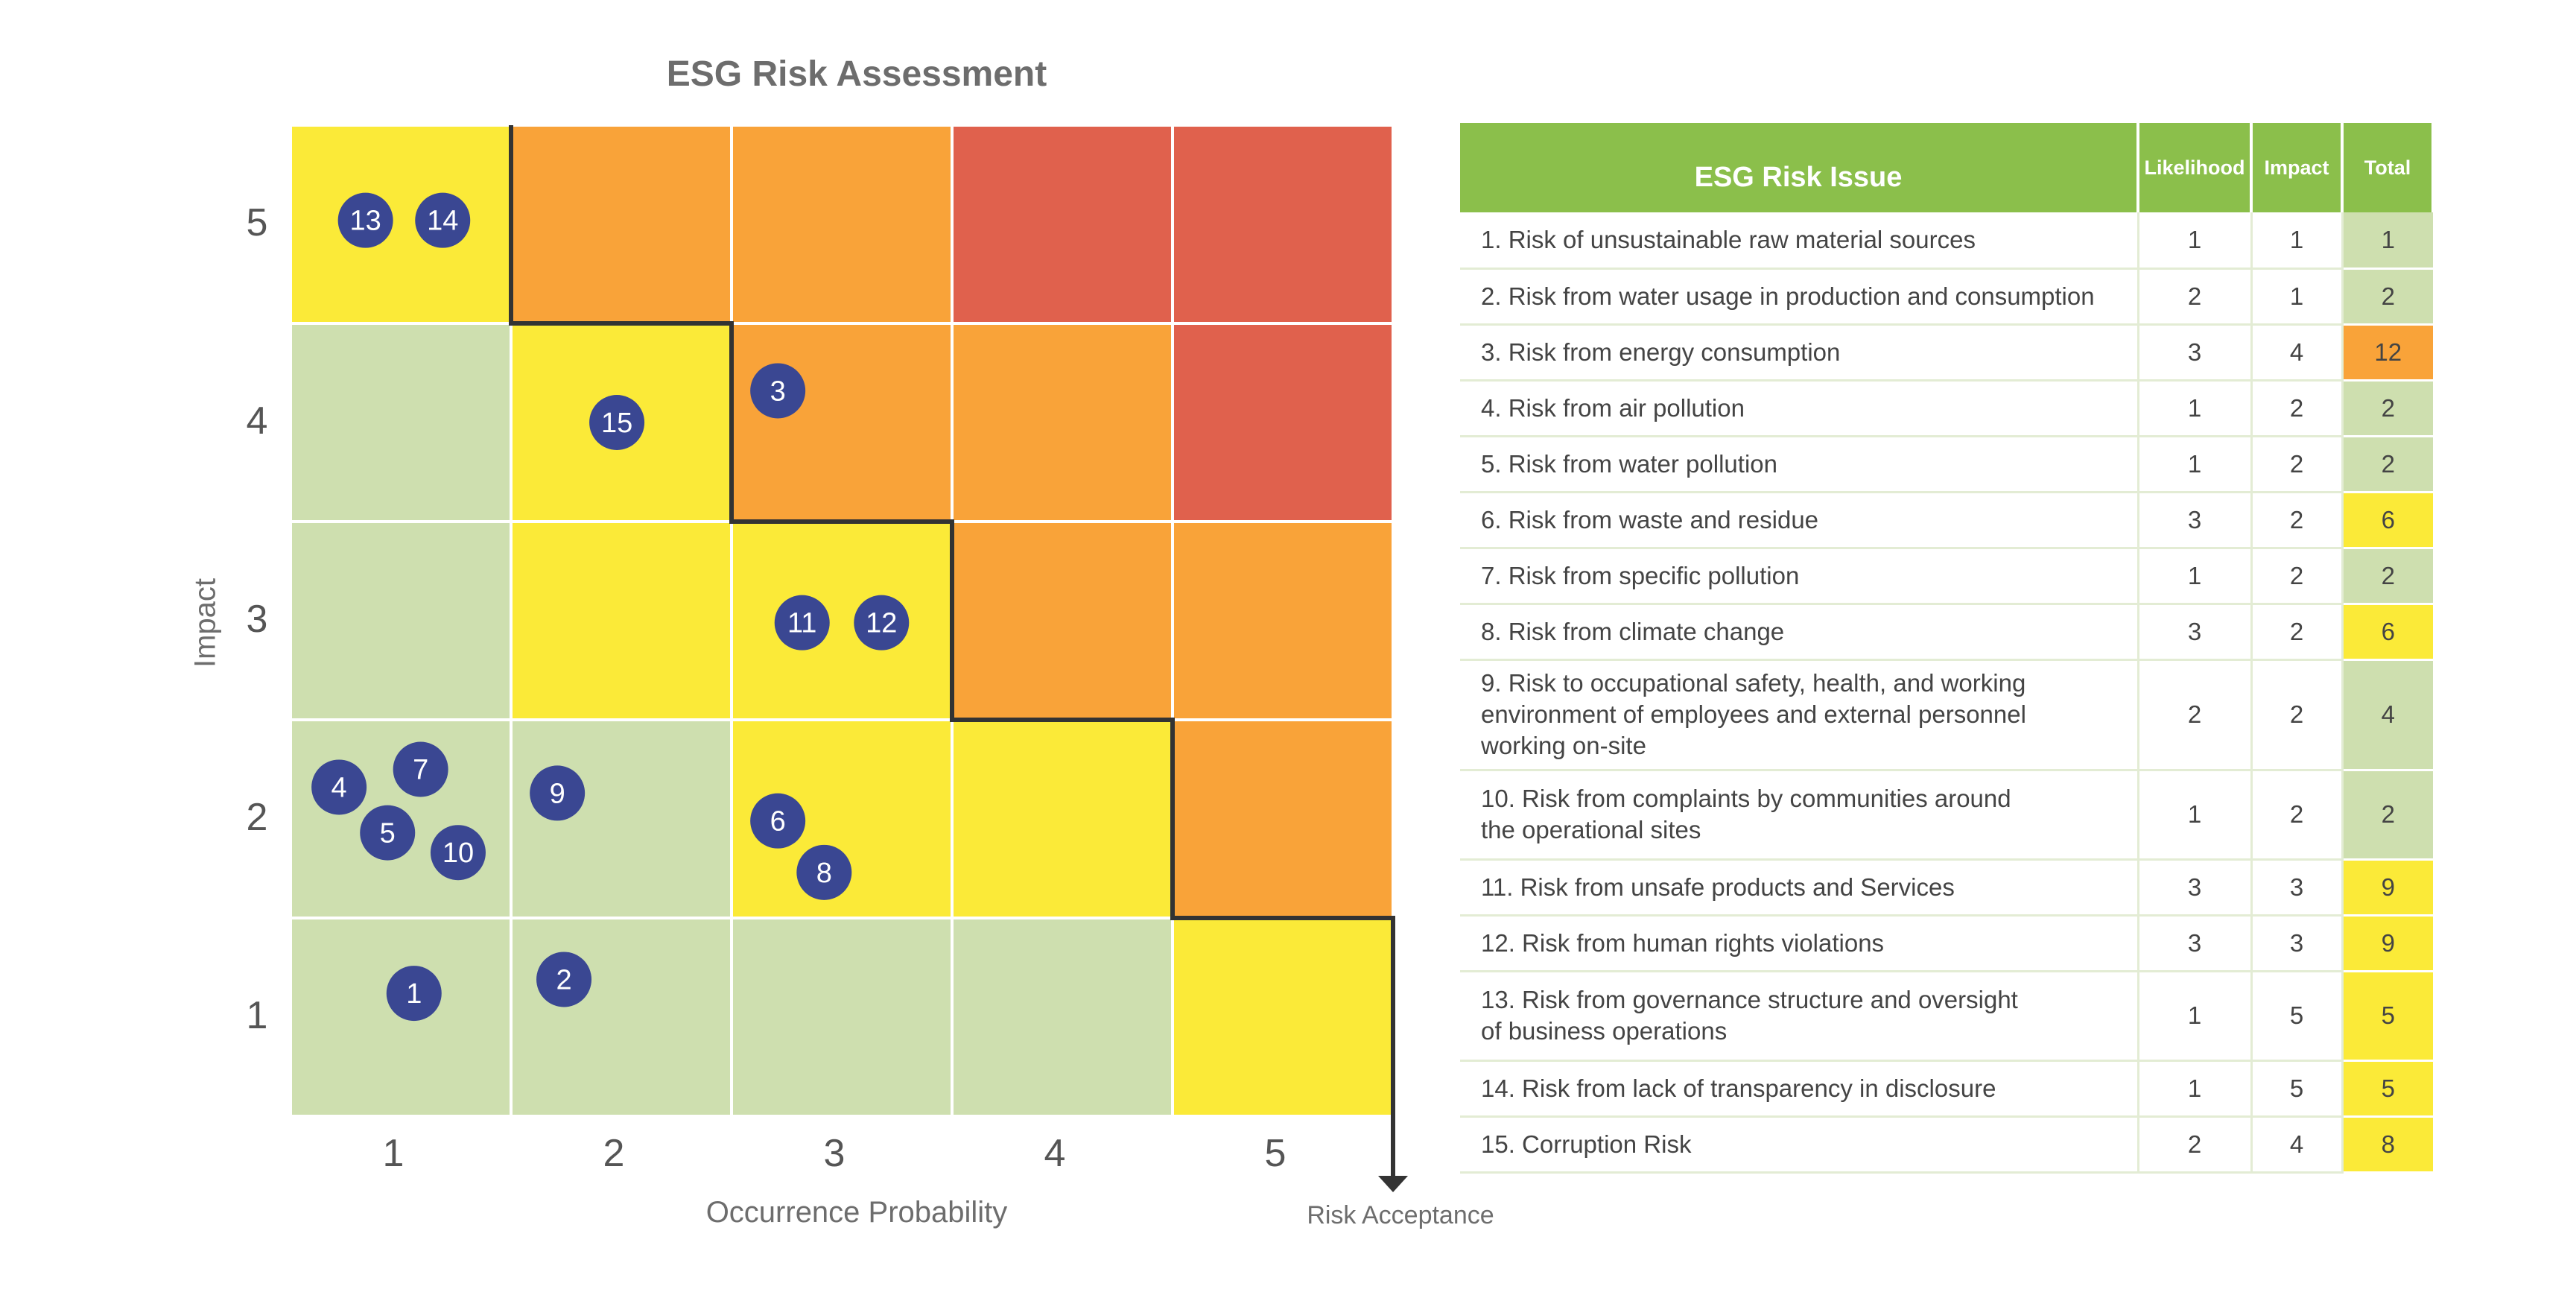 This screenshot has width=2576, height=1301. Describe the element at coordinates (1586, 1144) in the screenshot. I see `issue-text: 15. Corruption Risk` at that location.